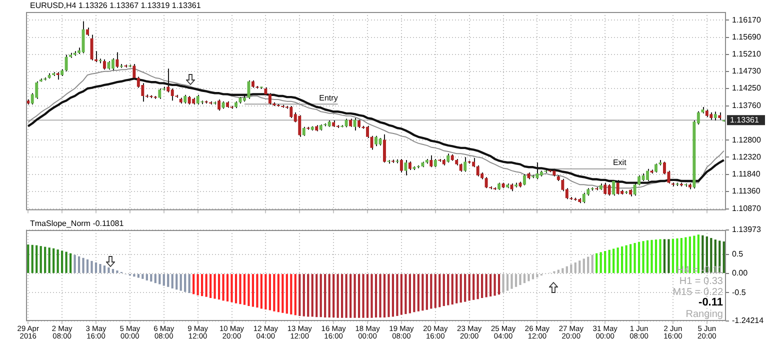 This screenshot has height=341, width=768. I want to click on annotation: M15 = 0.22, so click(698, 292).